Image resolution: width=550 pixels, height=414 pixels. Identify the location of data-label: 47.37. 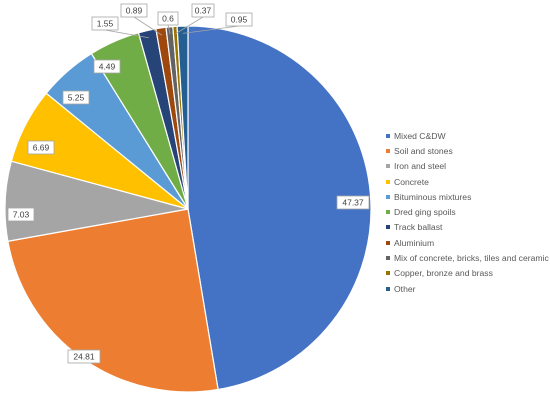
(353, 202).